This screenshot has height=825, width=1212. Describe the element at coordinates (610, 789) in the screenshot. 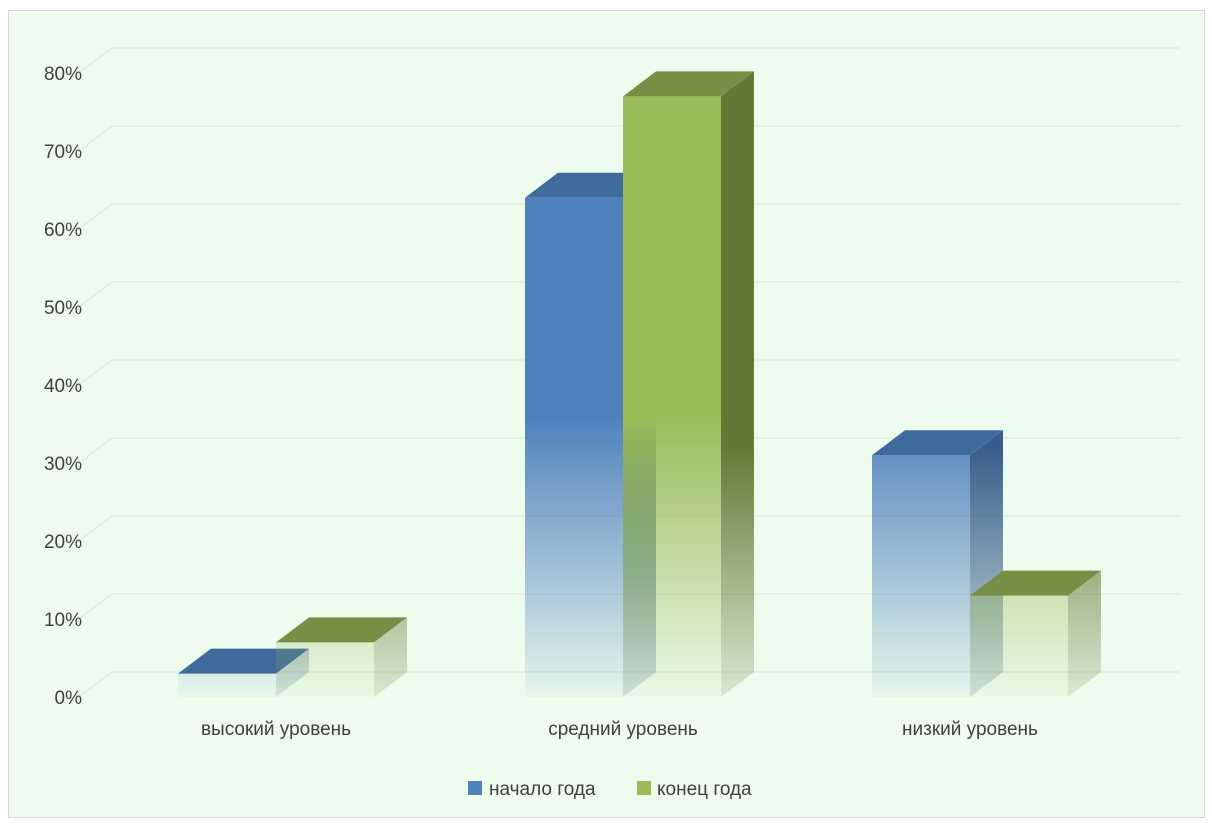

I see `legend: начало года конец года` at that location.